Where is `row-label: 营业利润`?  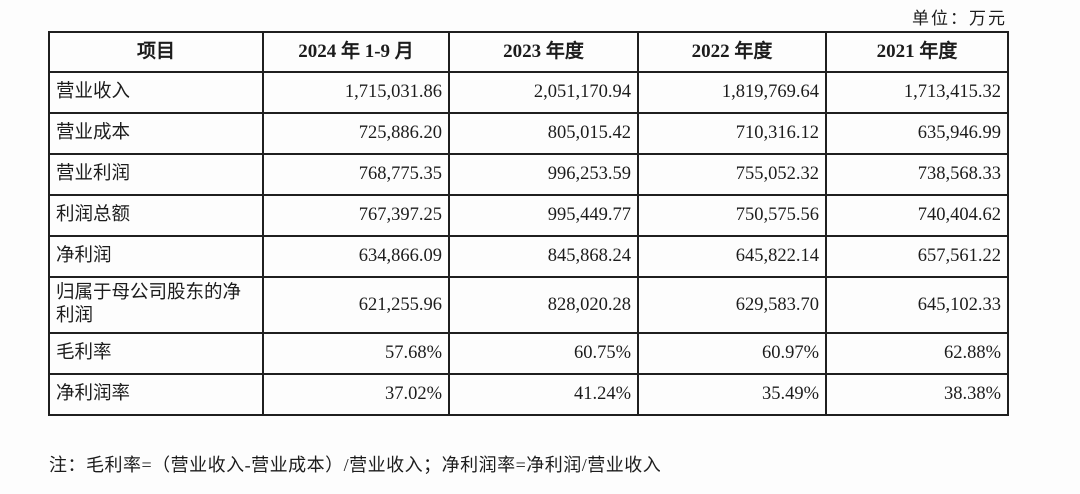
row-label: 营业利润 is located at coordinates (156, 174).